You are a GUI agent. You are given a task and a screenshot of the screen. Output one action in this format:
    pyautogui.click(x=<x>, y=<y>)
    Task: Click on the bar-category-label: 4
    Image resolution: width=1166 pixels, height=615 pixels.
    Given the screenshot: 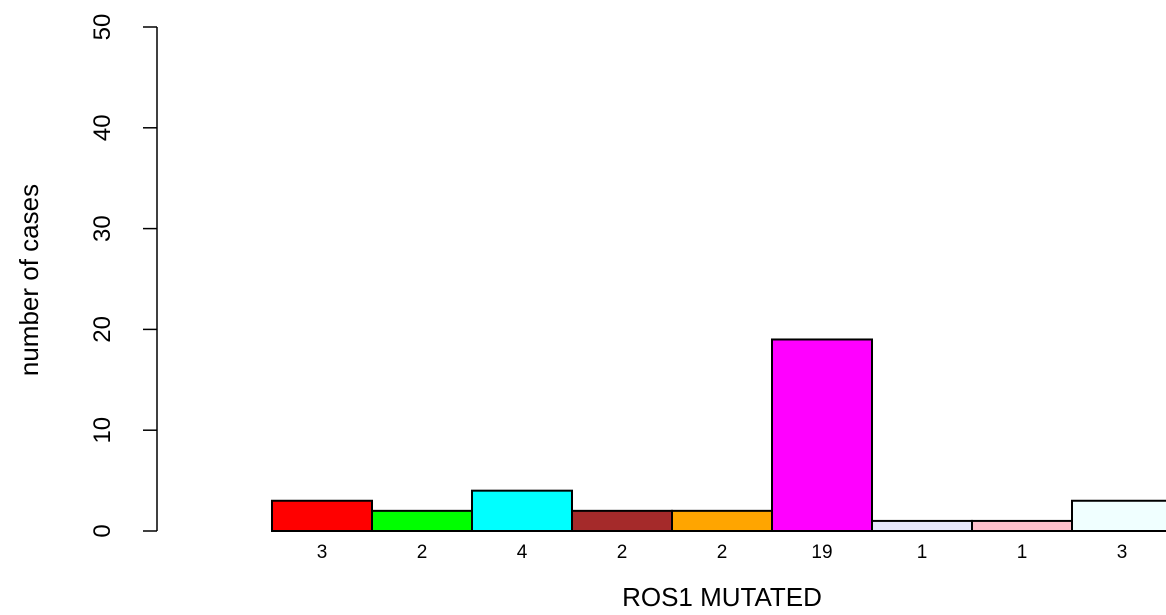 What is the action you would take?
    pyautogui.click(x=522, y=552)
    